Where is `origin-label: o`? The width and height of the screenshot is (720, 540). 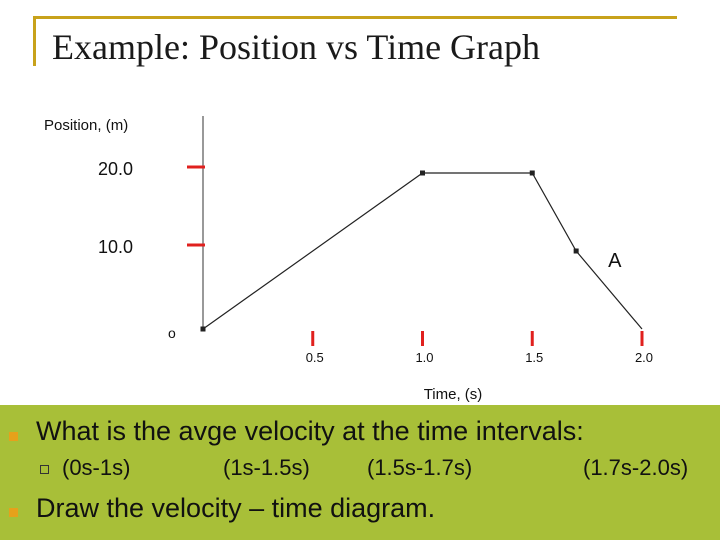 origin-label: o is located at coordinates (172, 333).